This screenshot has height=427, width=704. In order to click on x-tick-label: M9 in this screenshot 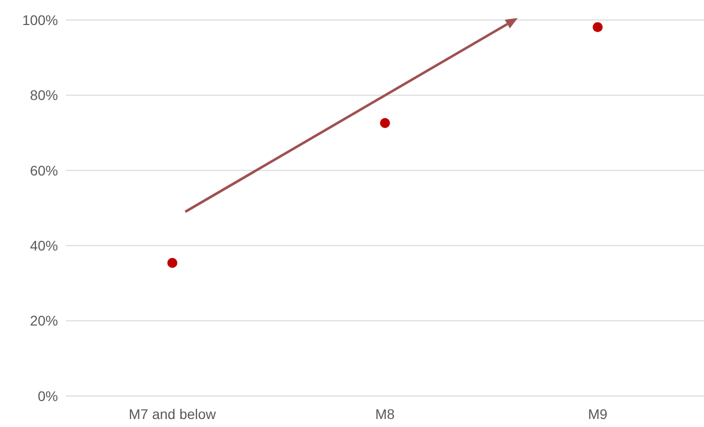, I will do `click(598, 414)`.